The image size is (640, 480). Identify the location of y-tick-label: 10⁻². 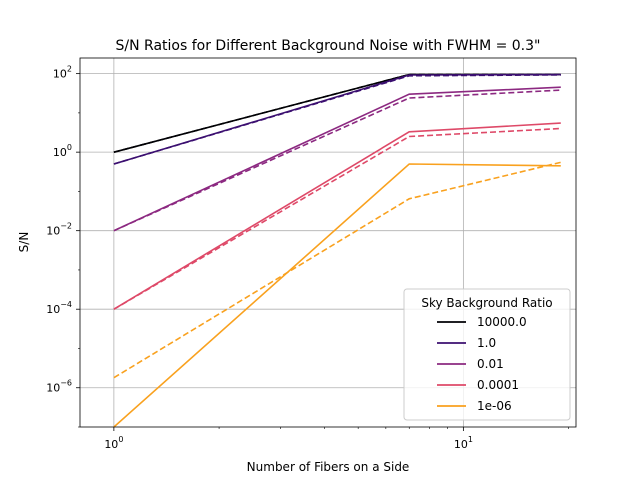
(59, 230).